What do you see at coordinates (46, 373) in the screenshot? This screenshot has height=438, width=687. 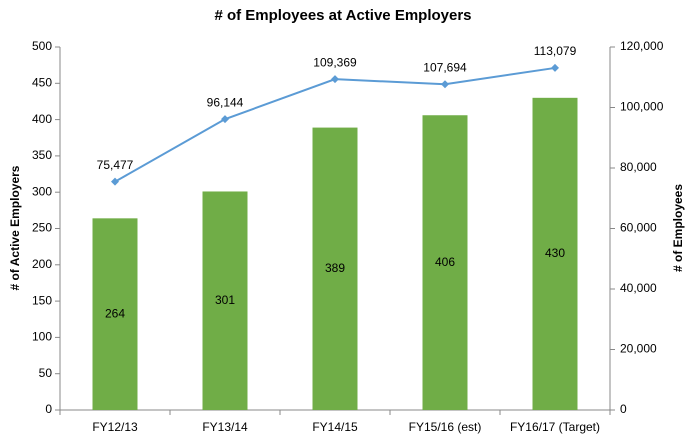 I see `y-tick-label: 50` at bounding box center [46, 373].